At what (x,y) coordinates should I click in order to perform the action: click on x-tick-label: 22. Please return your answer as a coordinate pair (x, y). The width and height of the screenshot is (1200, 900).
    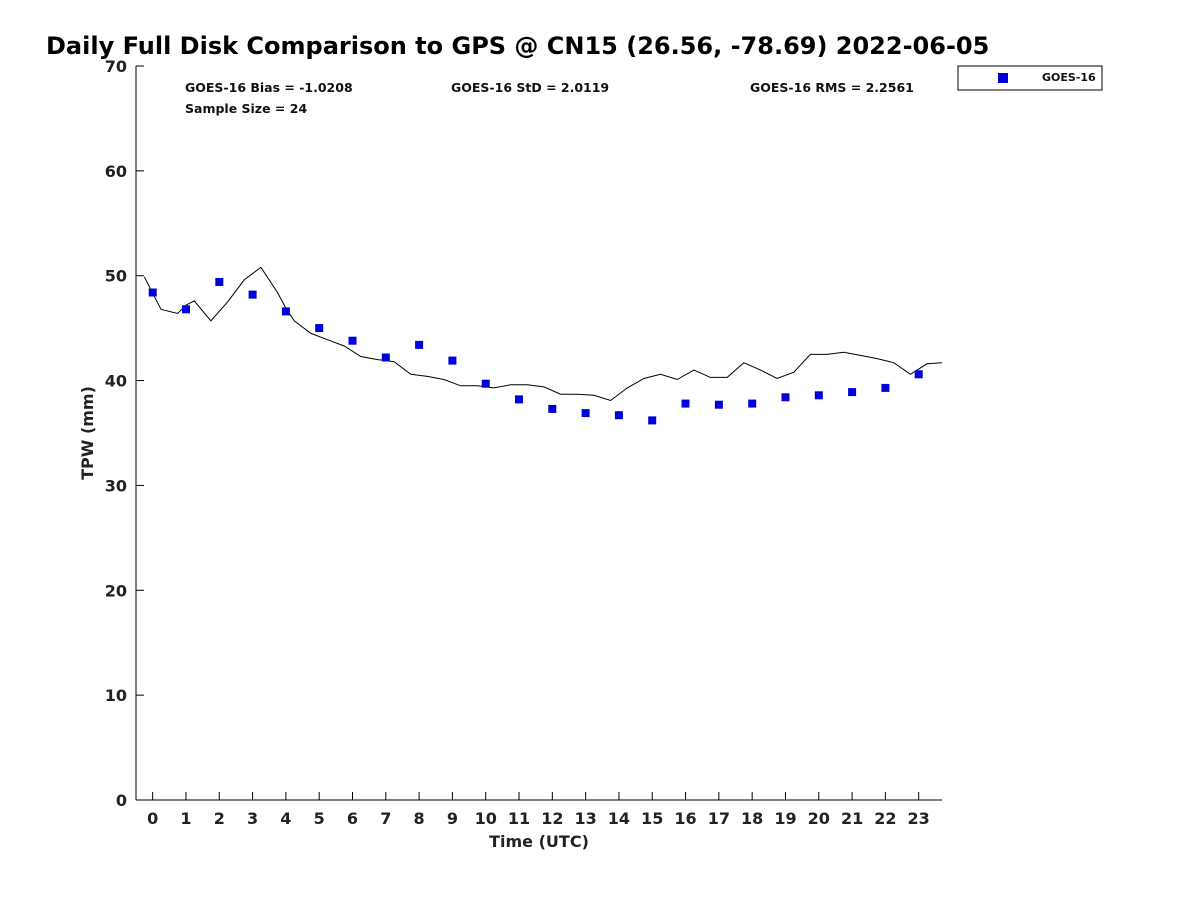
    Looking at the image, I should click on (885, 818).